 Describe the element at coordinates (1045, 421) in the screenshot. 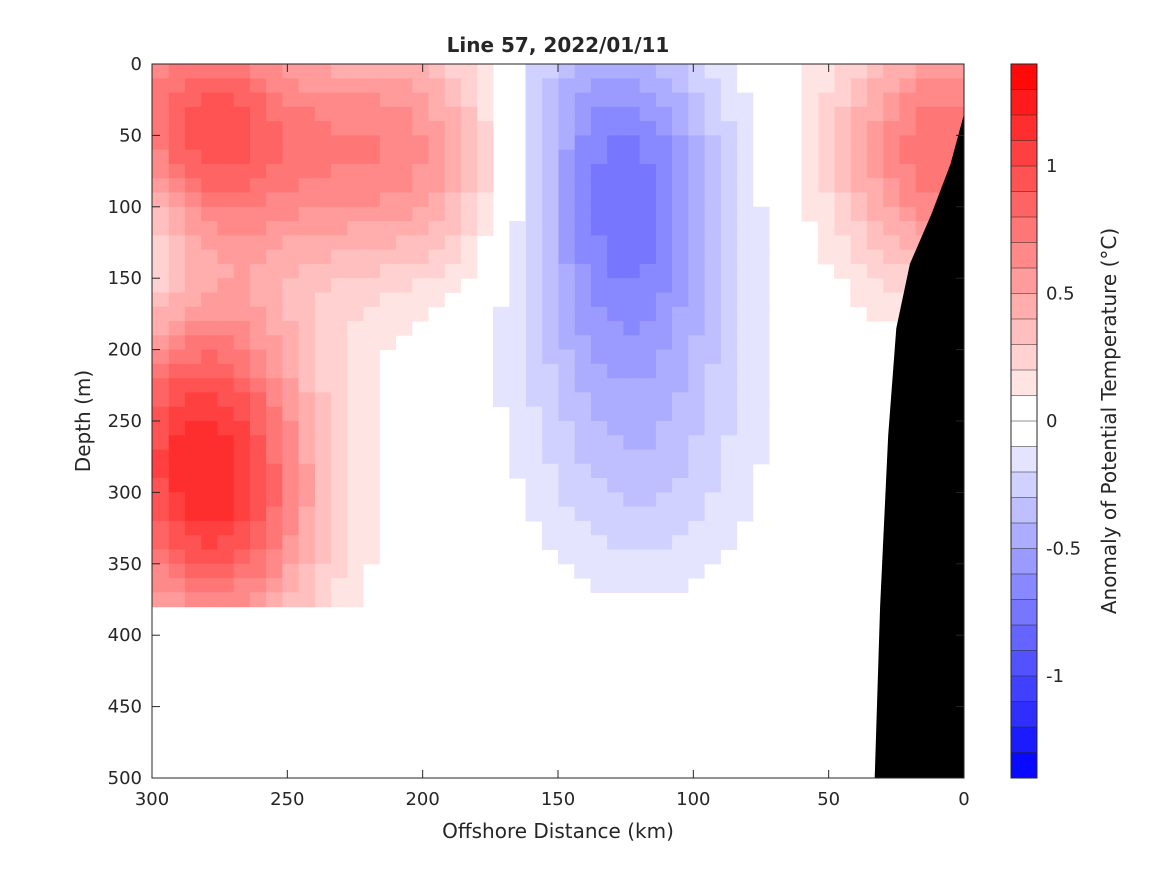

I see `colorbar: 1 0.5 0 -0.5 -1` at that location.